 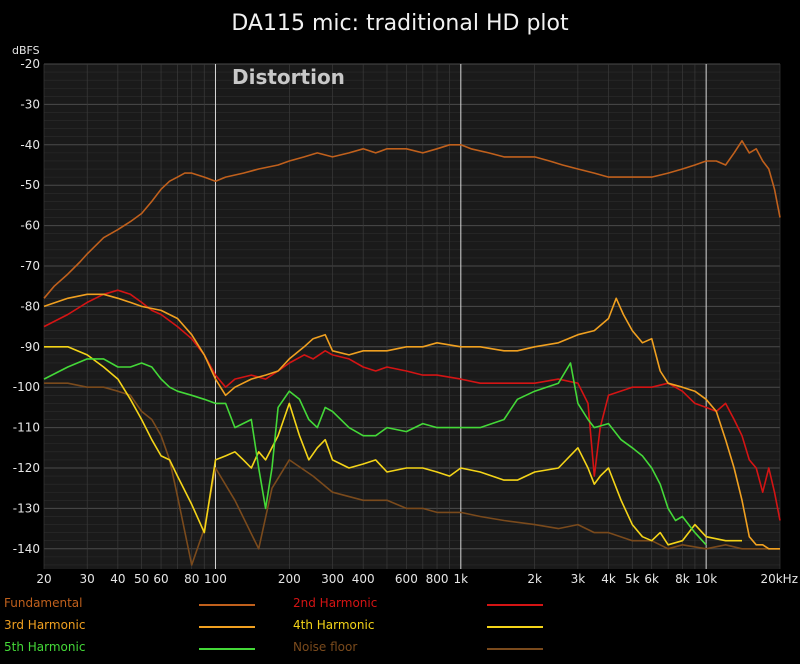 What do you see at coordinates (30, 104) in the screenshot?
I see `y-tick-label: -30` at bounding box center [30, 104].